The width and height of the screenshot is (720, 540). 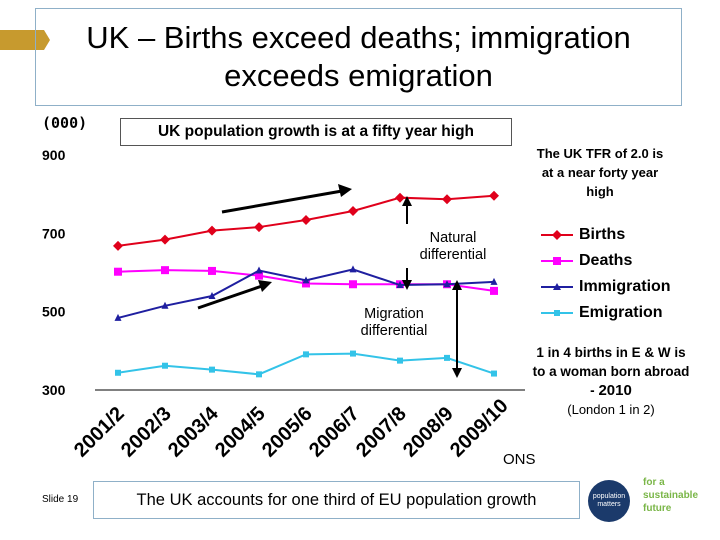 What do you see at coordinates (54, 272) in the screenshot?
I see `y-tick-labels: 900 700 500 300` at bounding box center [54, 272].